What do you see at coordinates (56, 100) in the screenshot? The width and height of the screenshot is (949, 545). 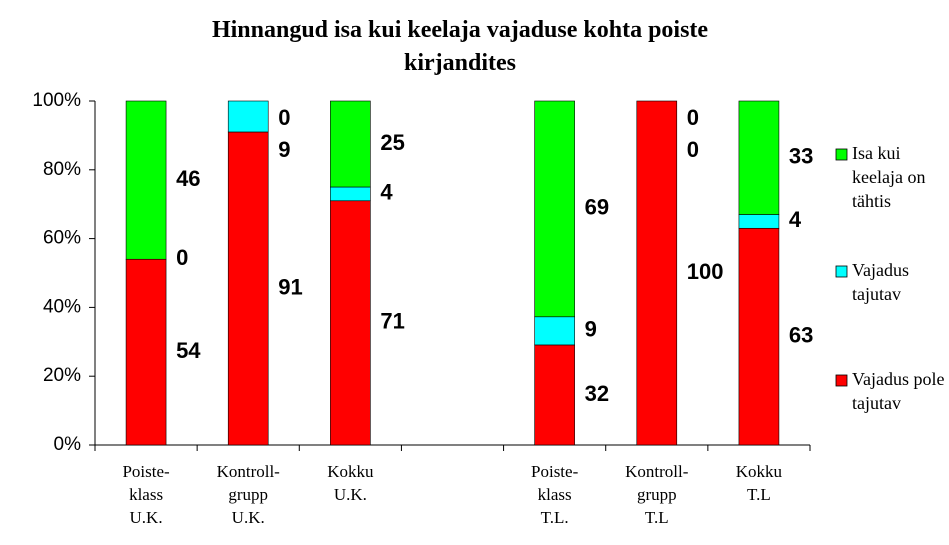 I see `y-tick-label: 100%` at bounding box center [56, 100].